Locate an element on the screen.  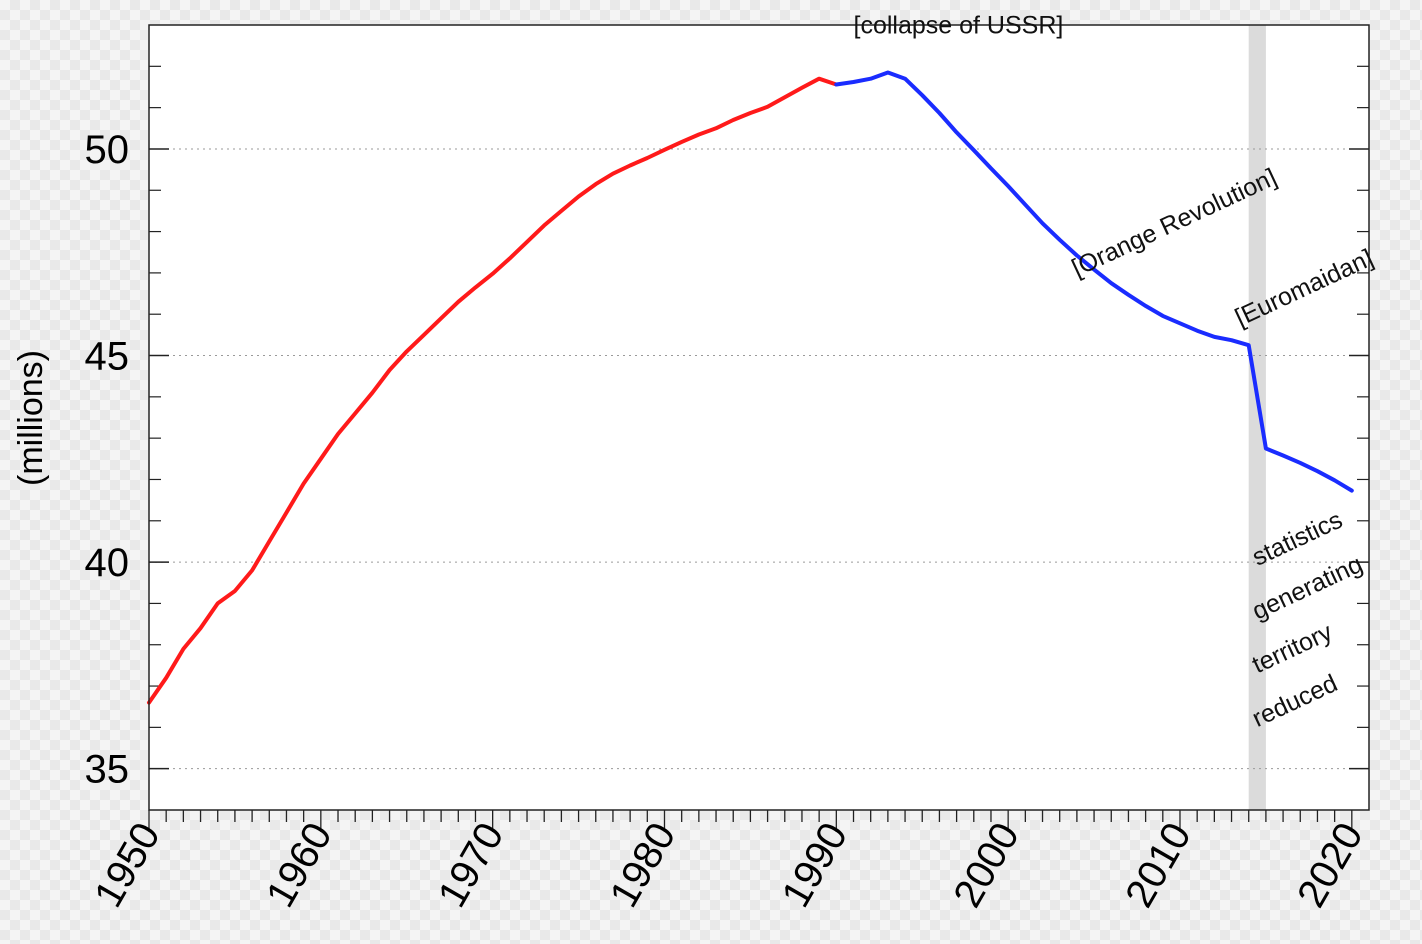
x-tick-label: 1990 is located at coordinates (815, 865).